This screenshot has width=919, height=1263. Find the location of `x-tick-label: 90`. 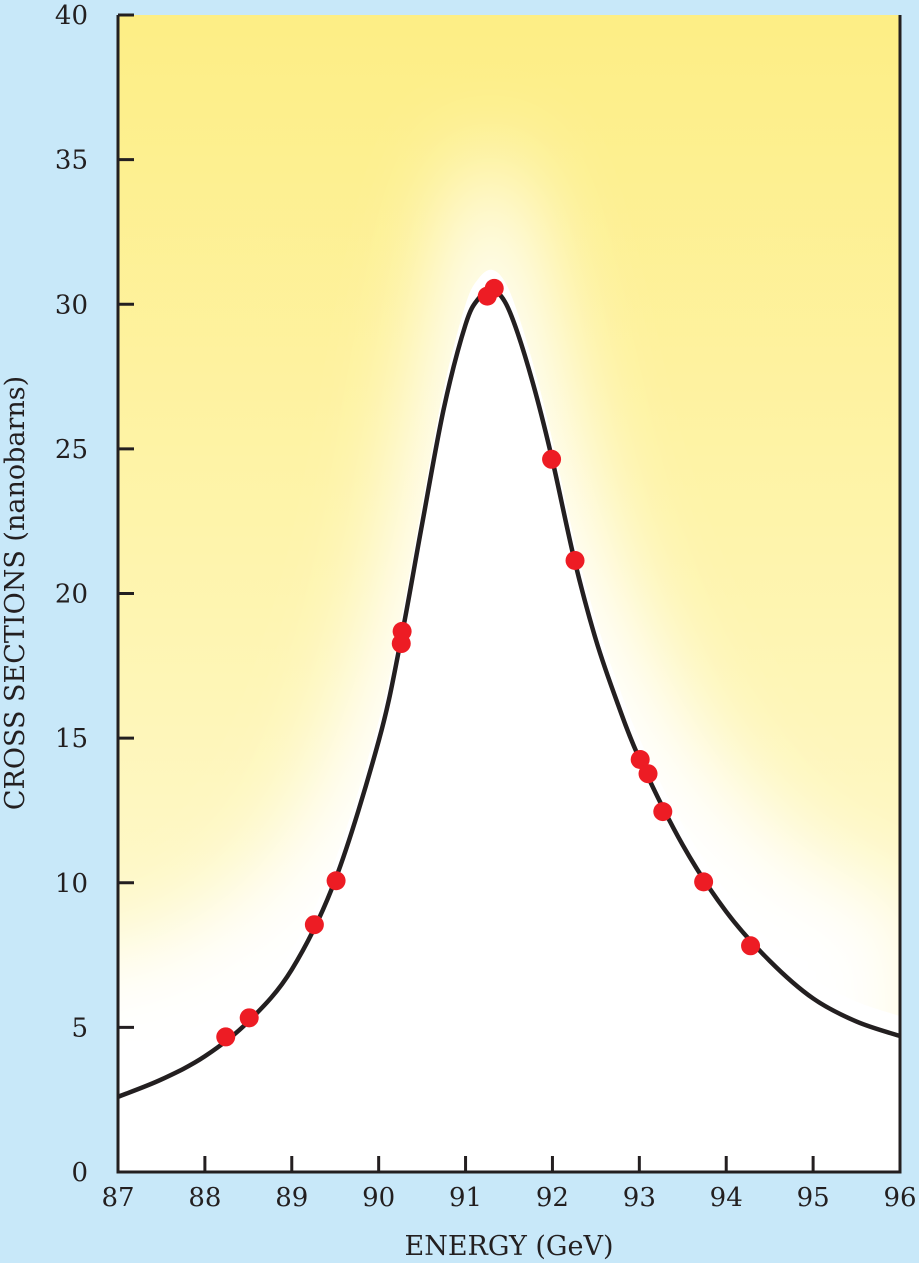

x-tick-label: 90 is located at coordinates (378, 1198).